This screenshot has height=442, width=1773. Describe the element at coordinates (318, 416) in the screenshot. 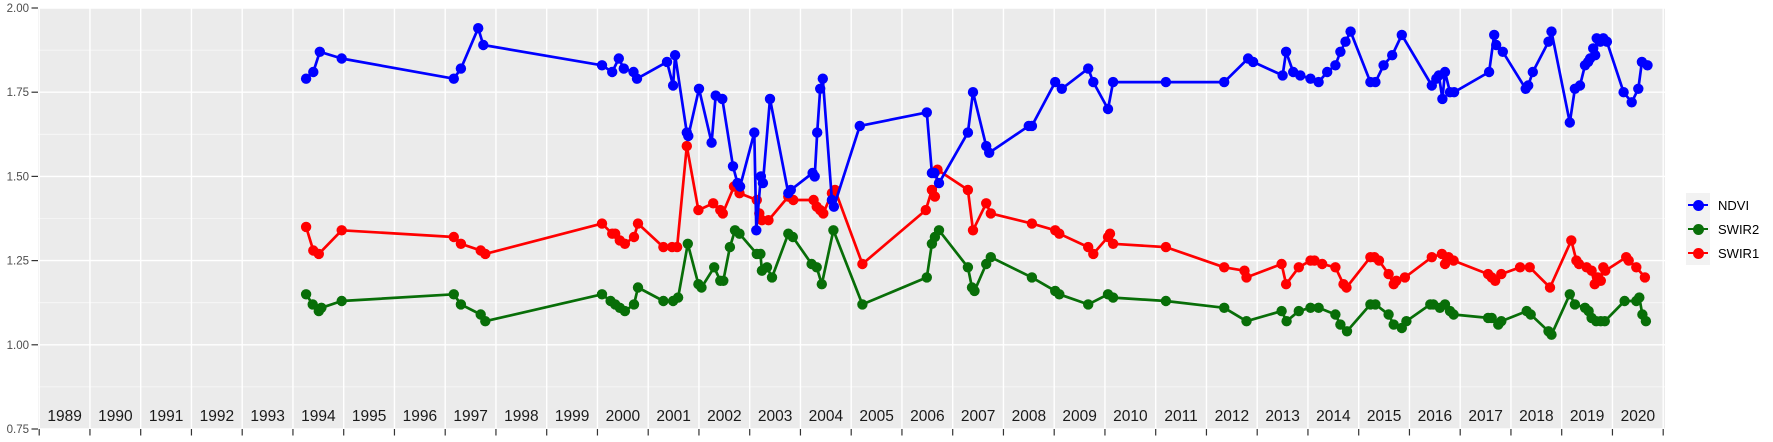

I see `x-year-label: 1994` at that location.